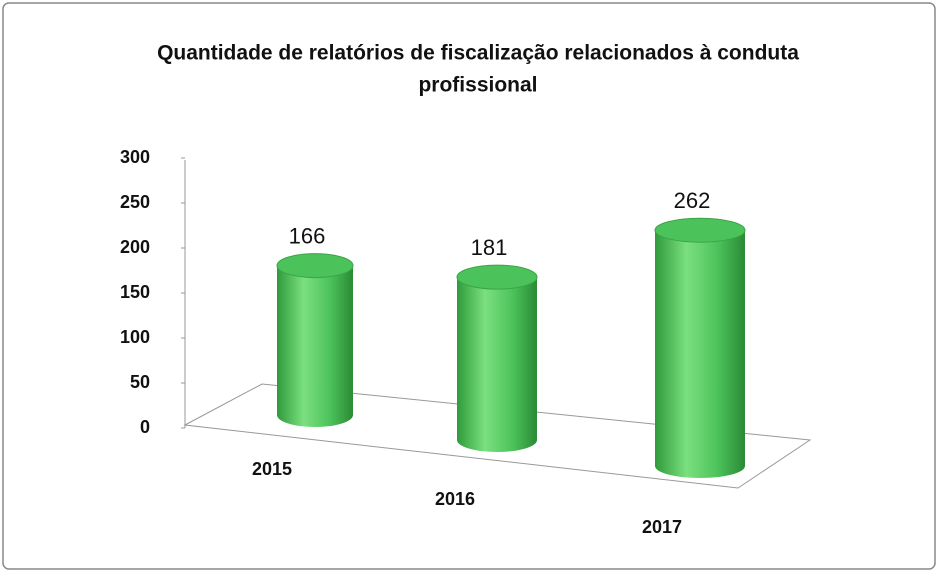  What do you see at coordinates (135, 292) in the screenshot?
I see `y-tick-label: 150` at bounding box center [135, 292].